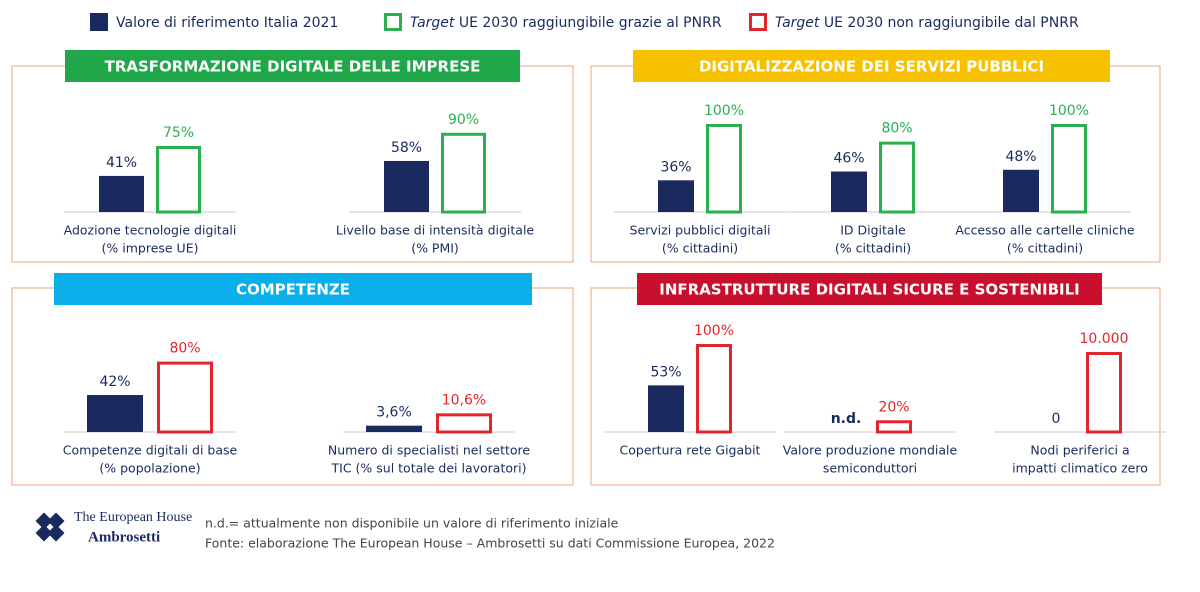  I want to click on category-label: TIC (% sul totale dei lavoratori), so click(429, 468).